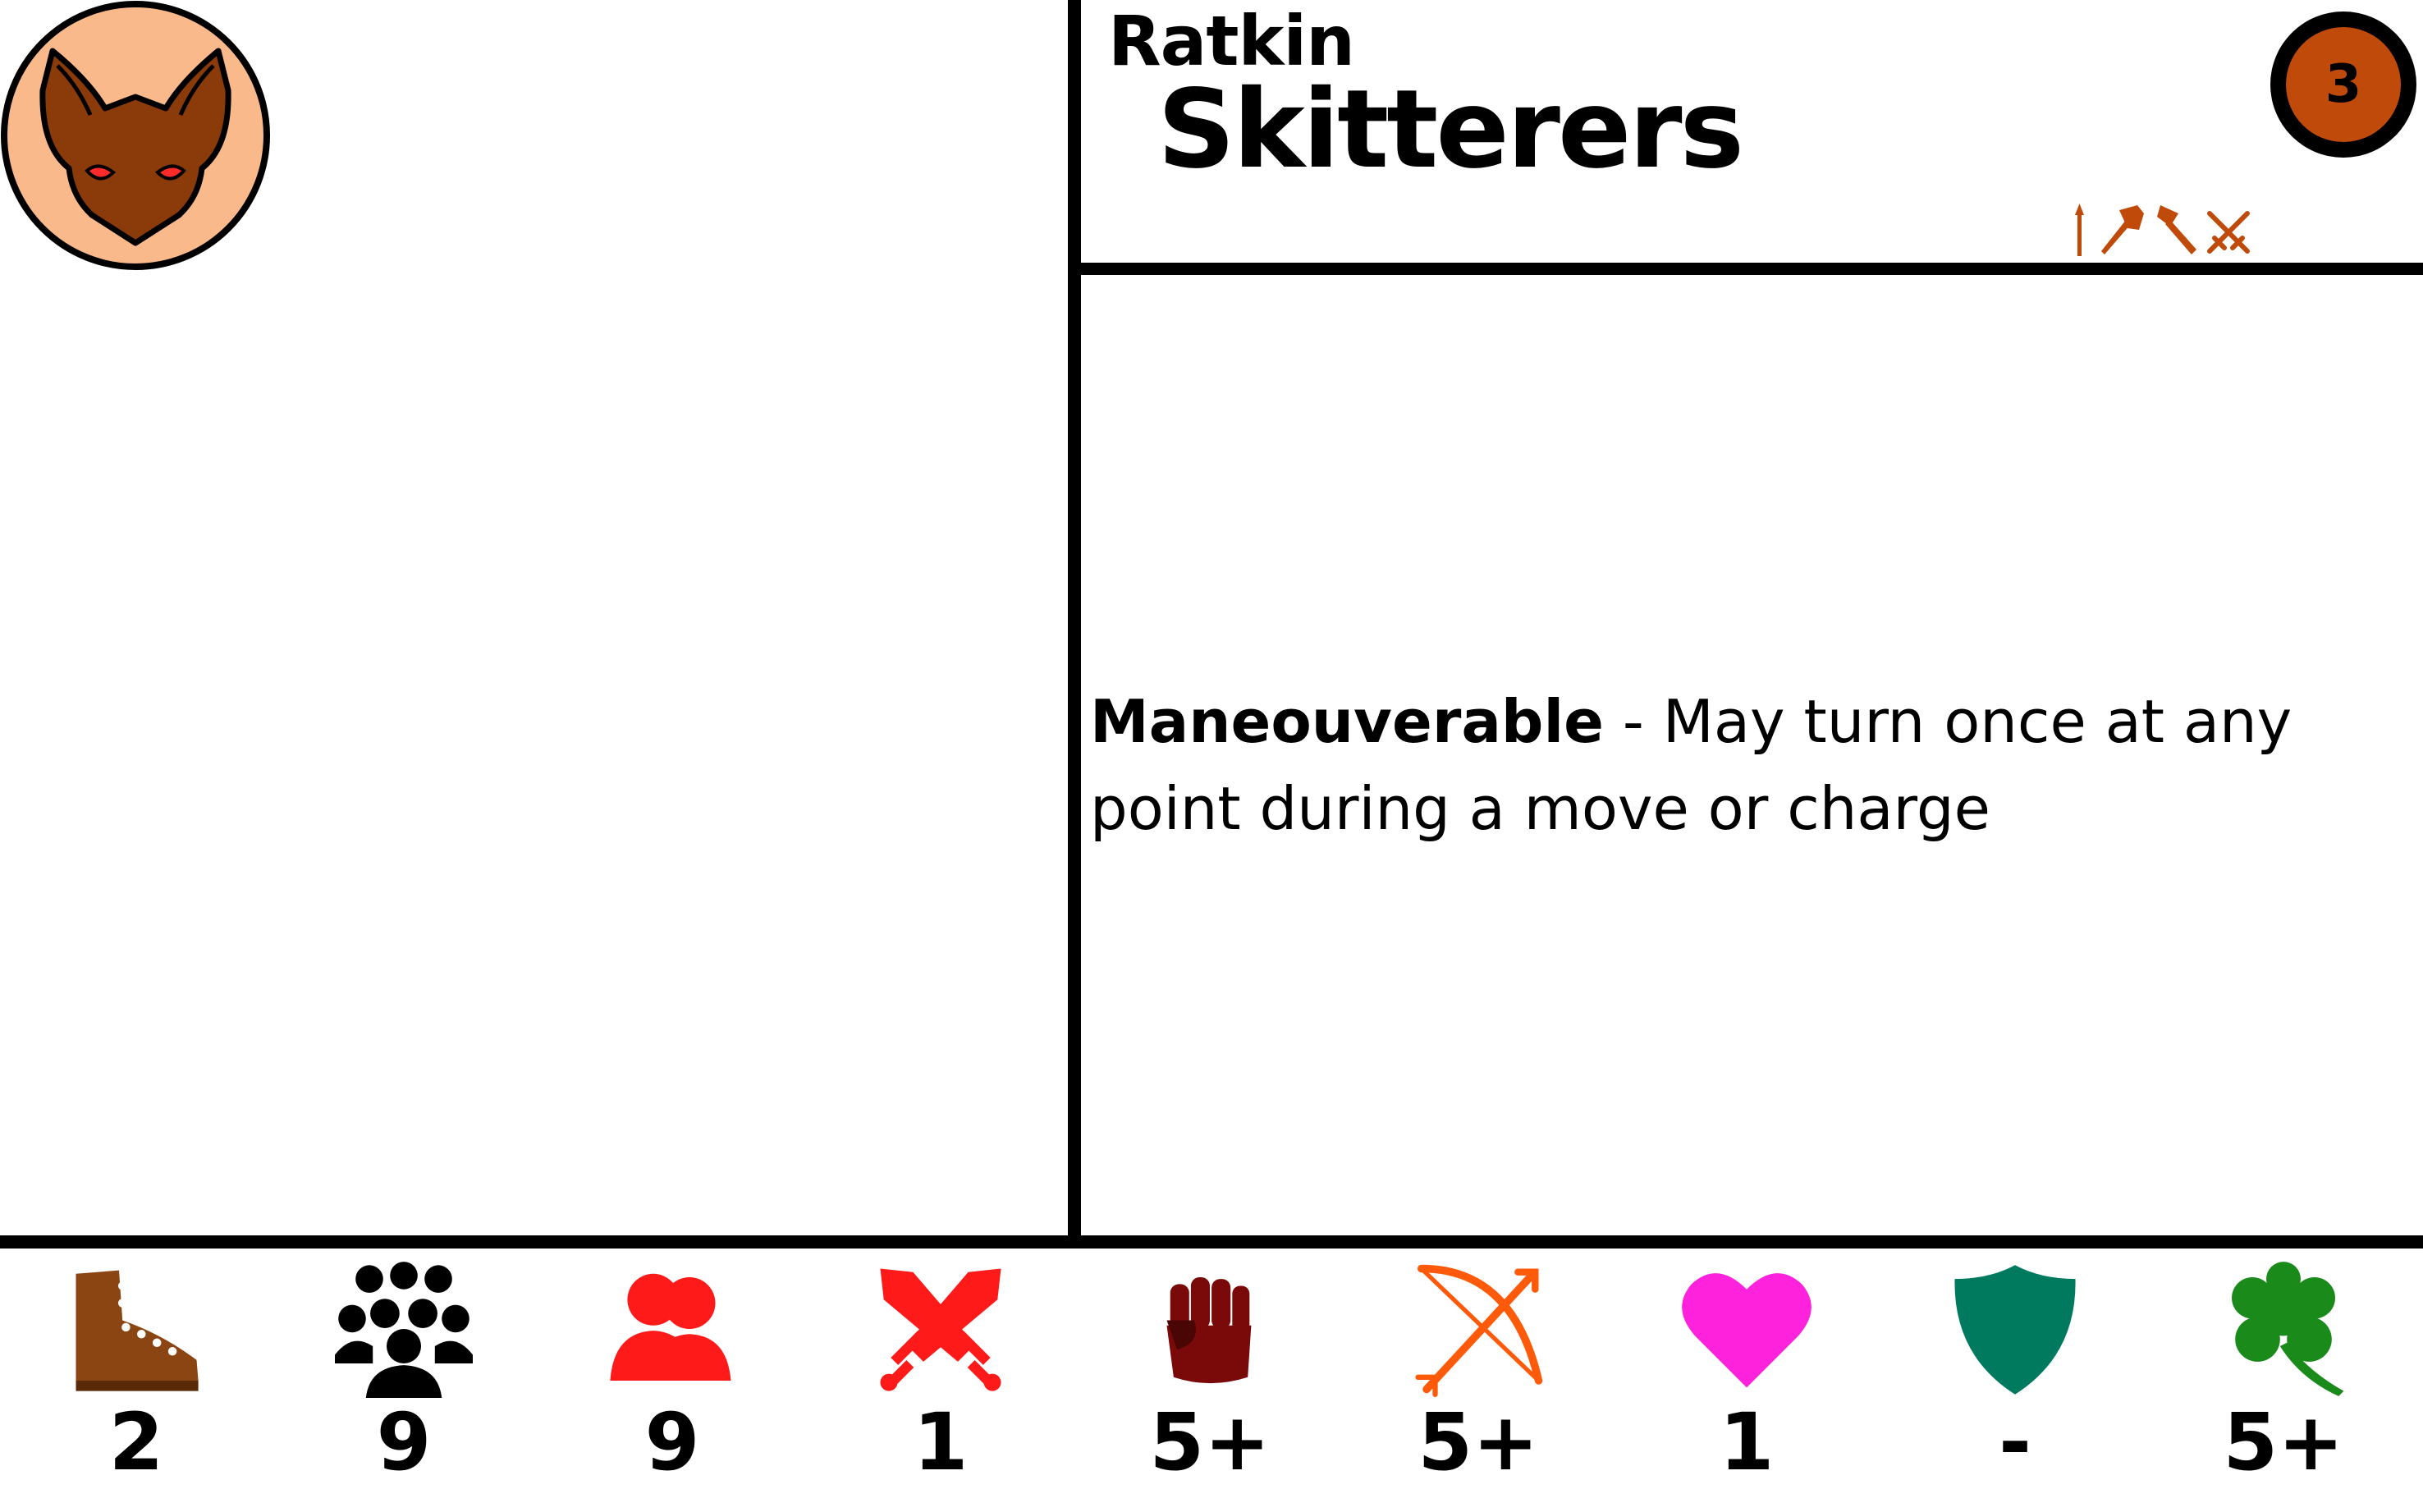 The width and height of the screenshot is (2423, 1512). I want to click on stat-movement: 2, so click(133, 1380).